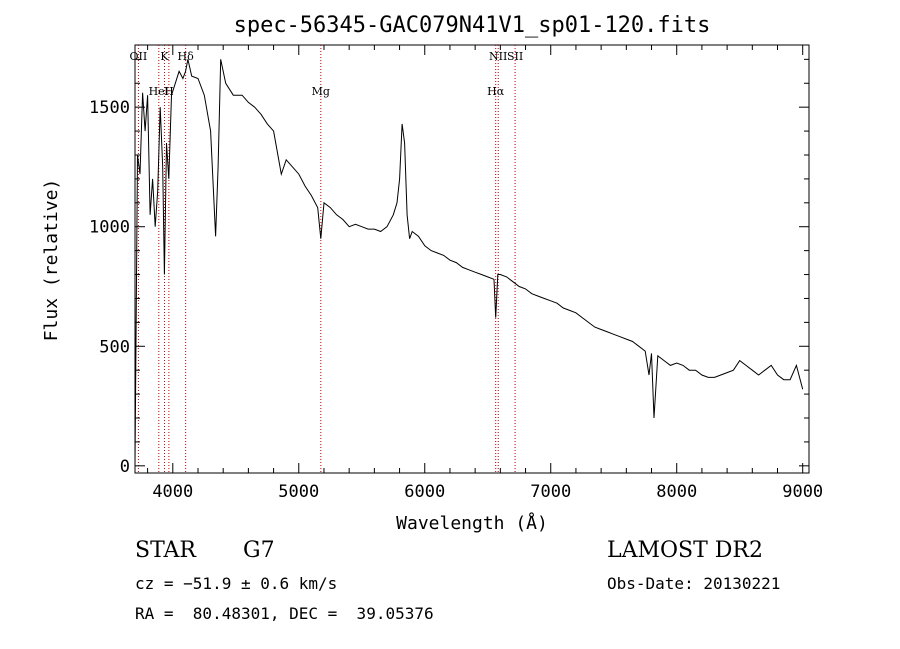 This screenshot has width=900, height=649. What do you see at coordinates (186, 56) in the screenshot?
I see `line-marker-label: Hδ` at bounding box center [186, 56].